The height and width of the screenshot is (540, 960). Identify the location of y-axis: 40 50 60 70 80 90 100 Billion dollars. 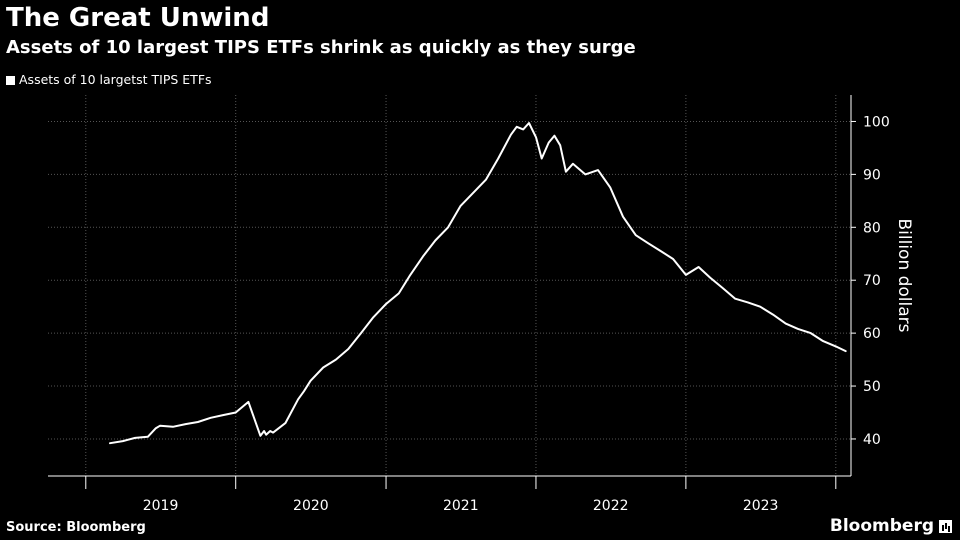
(882, 285).